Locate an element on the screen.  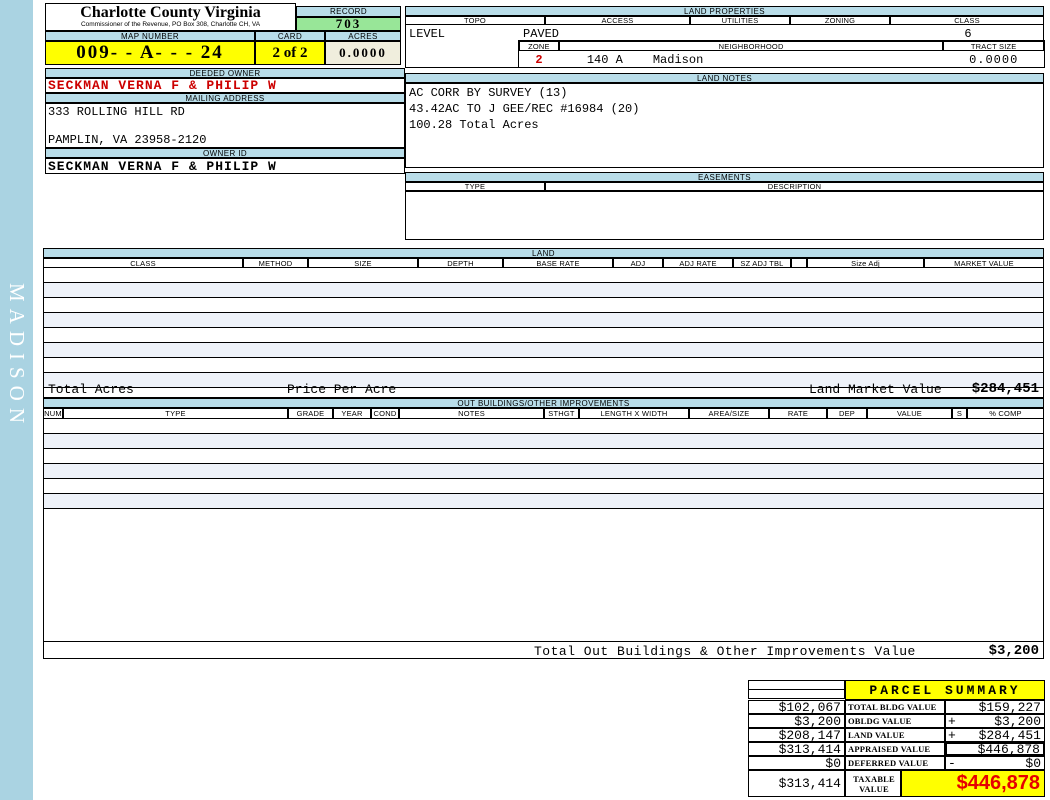
ob-col-cond: COND is located at coordinates (385, 413).